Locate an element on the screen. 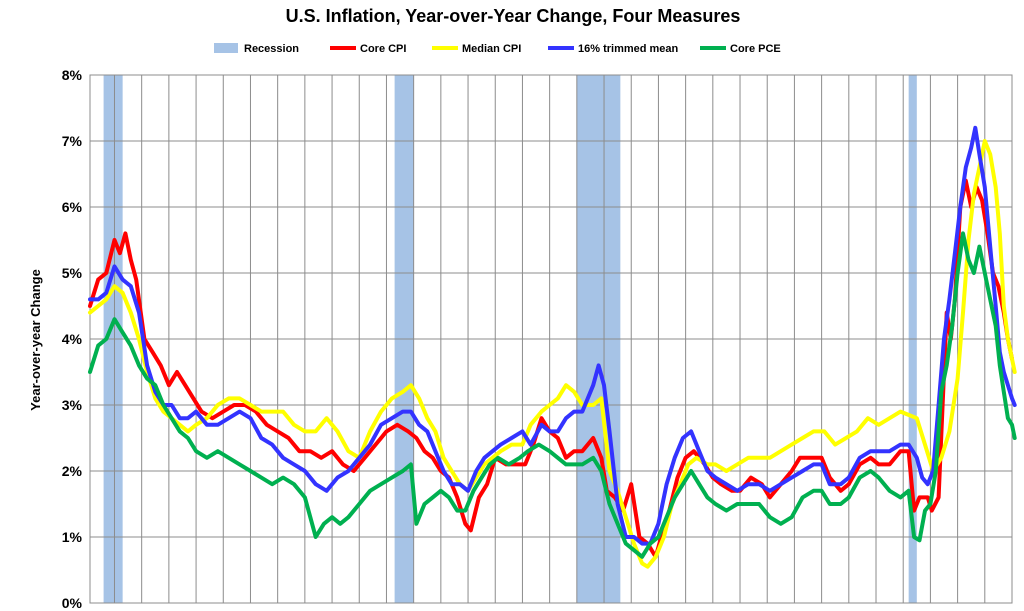 The height and width of the screenshot is (611, 1024). legend-label-median-cpi: Median CPI is located at coordinates (491, 49).